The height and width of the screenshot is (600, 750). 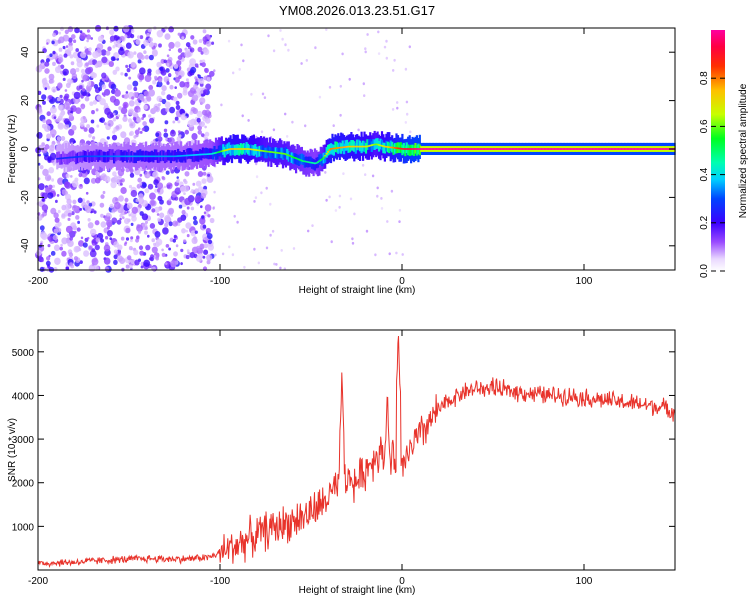 What do you see at coordinates (25, 52) in the screenshot?
I see `y-tick-label: 40` at bounding box center [25, 52].